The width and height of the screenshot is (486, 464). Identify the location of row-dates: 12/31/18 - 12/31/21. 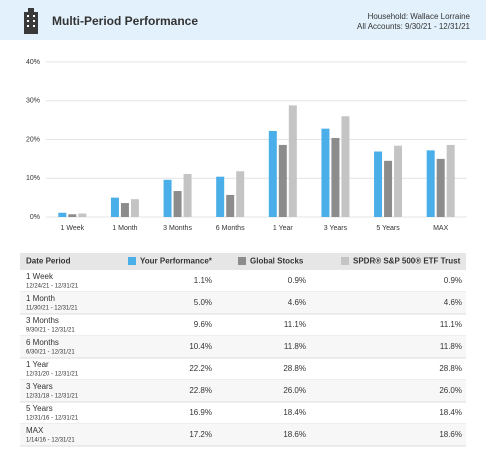
(52, 397).